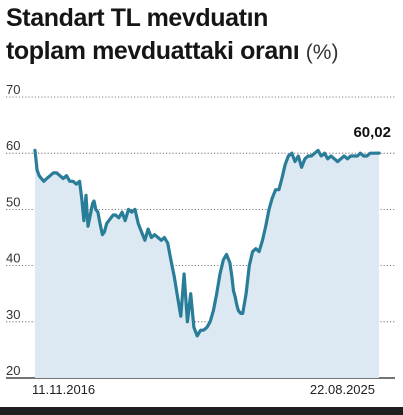 Image resolution: width=403 pixels, height=415 pixels. I want to click on y-tick-label: 50, so click(13, 201).